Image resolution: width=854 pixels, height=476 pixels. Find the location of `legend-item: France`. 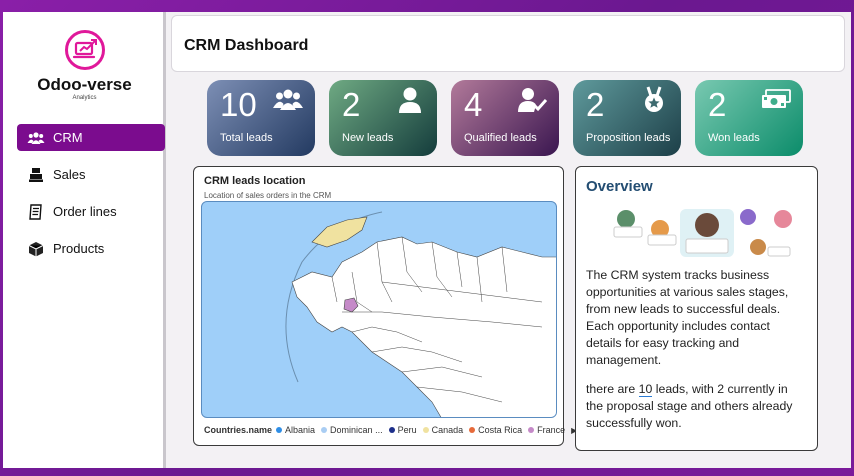

legend-item: France is located at coordinates (546, 430).